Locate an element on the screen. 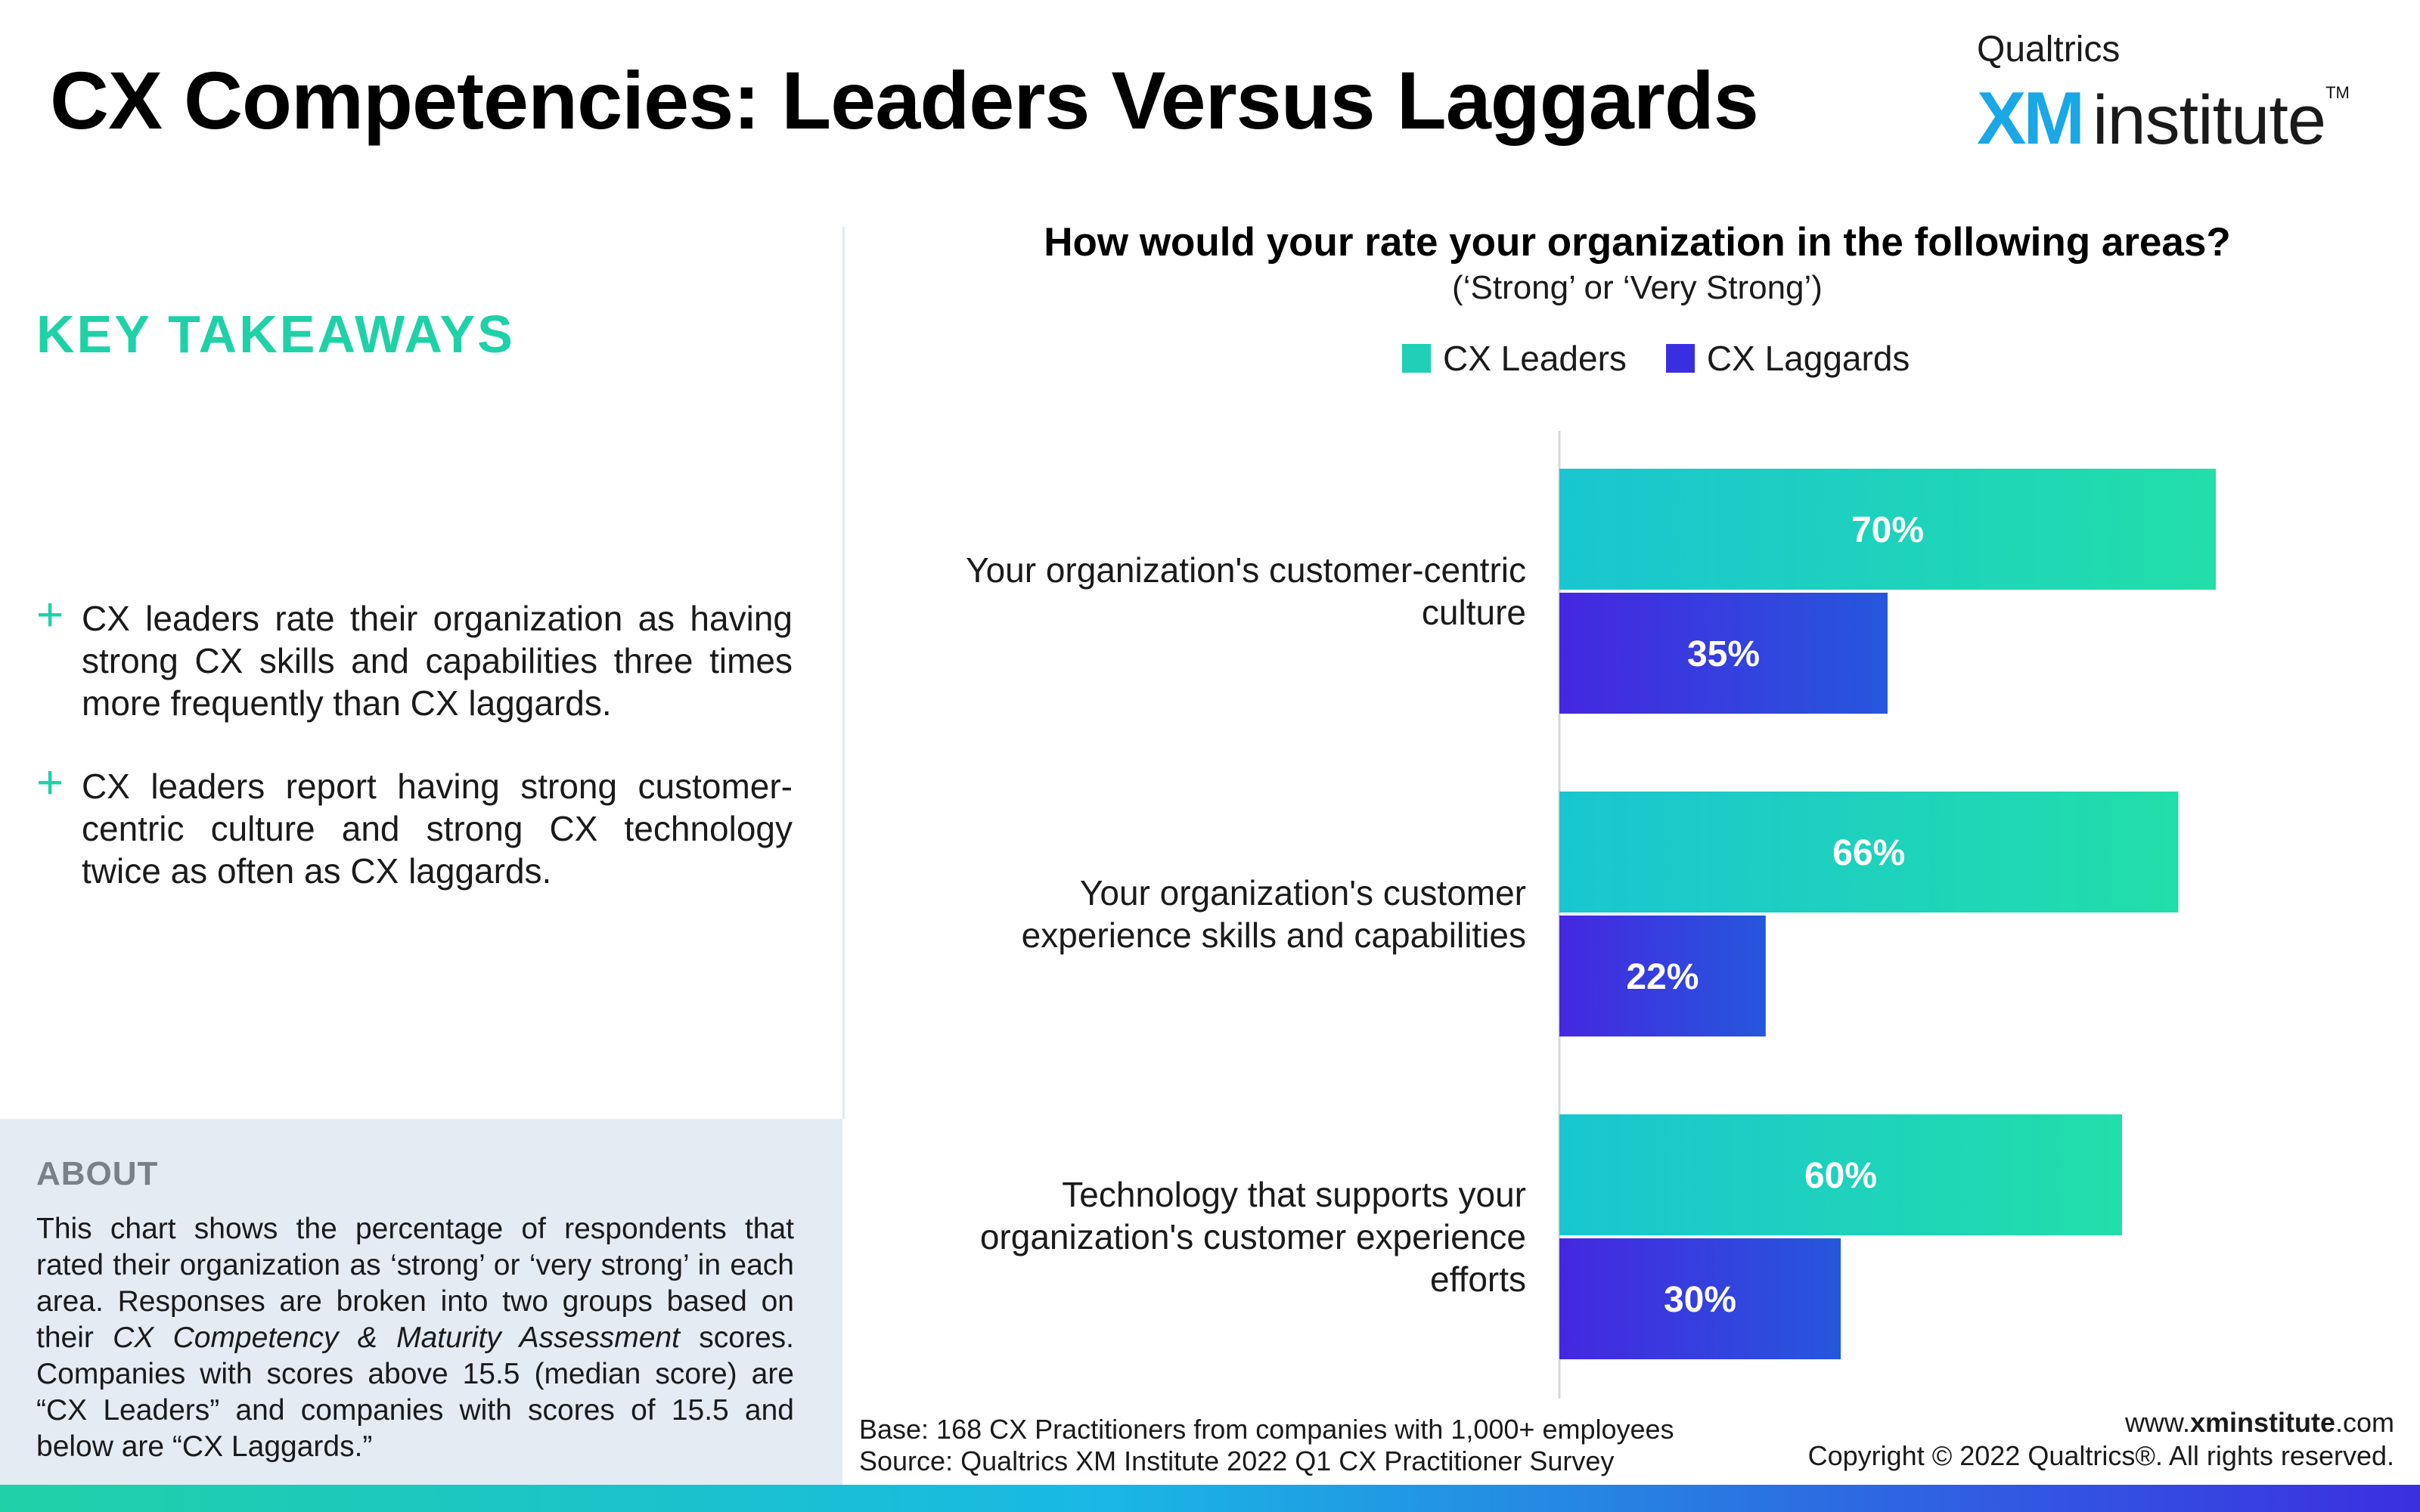 The width and height of the screenshot is (2420, 1512). data-label: 60% is located at coordinates (1840, 1176).